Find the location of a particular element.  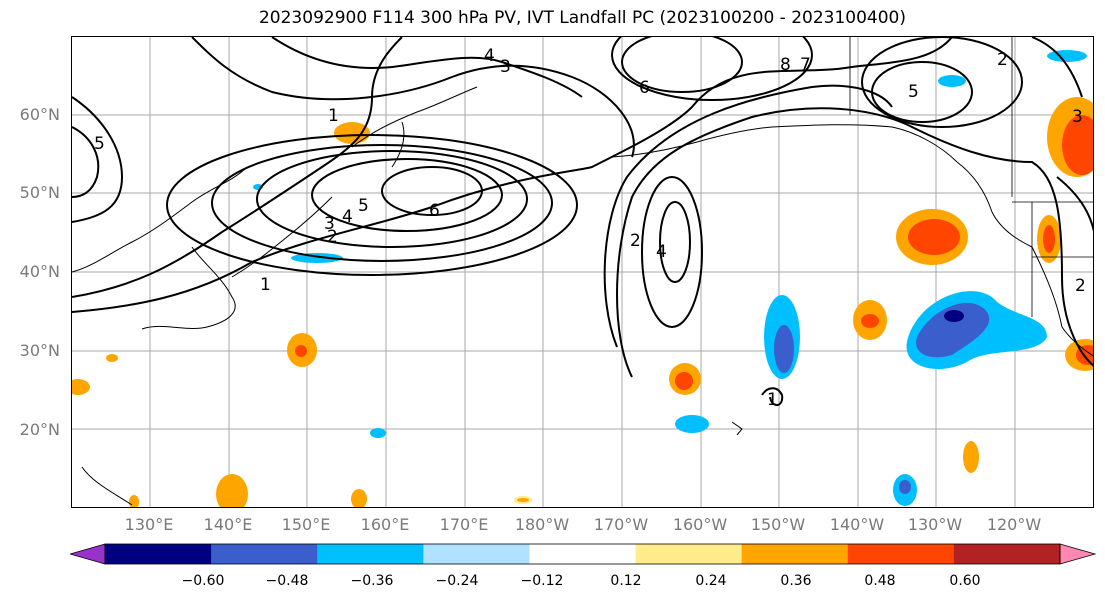

contour-label-7: 7 is located at coordinates (805, 65).